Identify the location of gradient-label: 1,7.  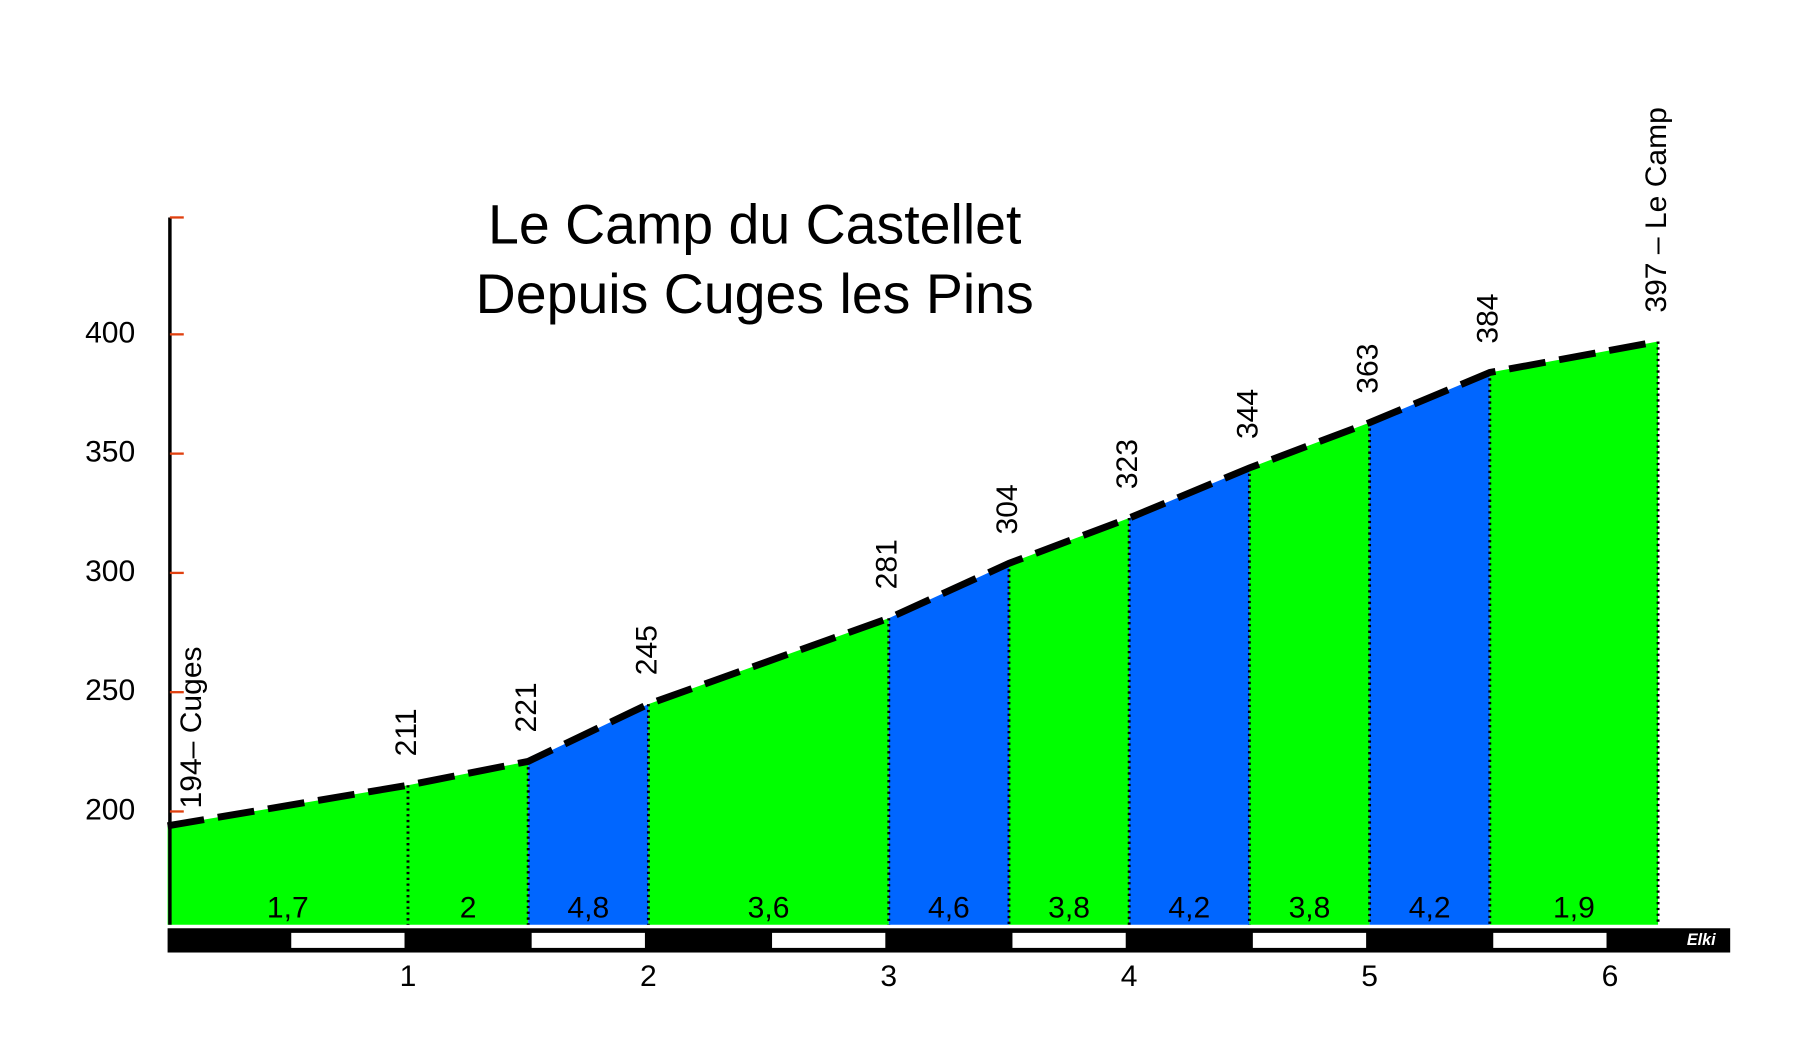
(288, 908).